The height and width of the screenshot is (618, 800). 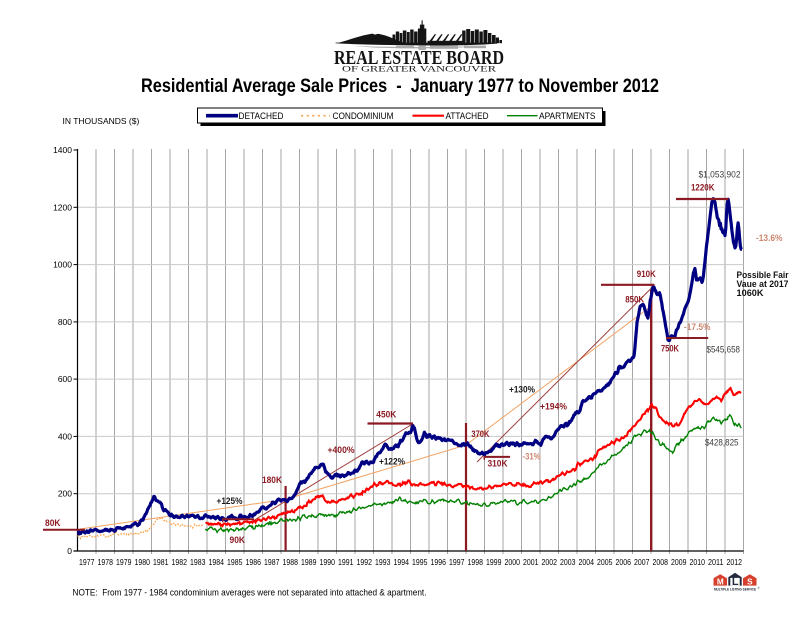 I want to click on svg-text: S, so click(x=750, y=581).